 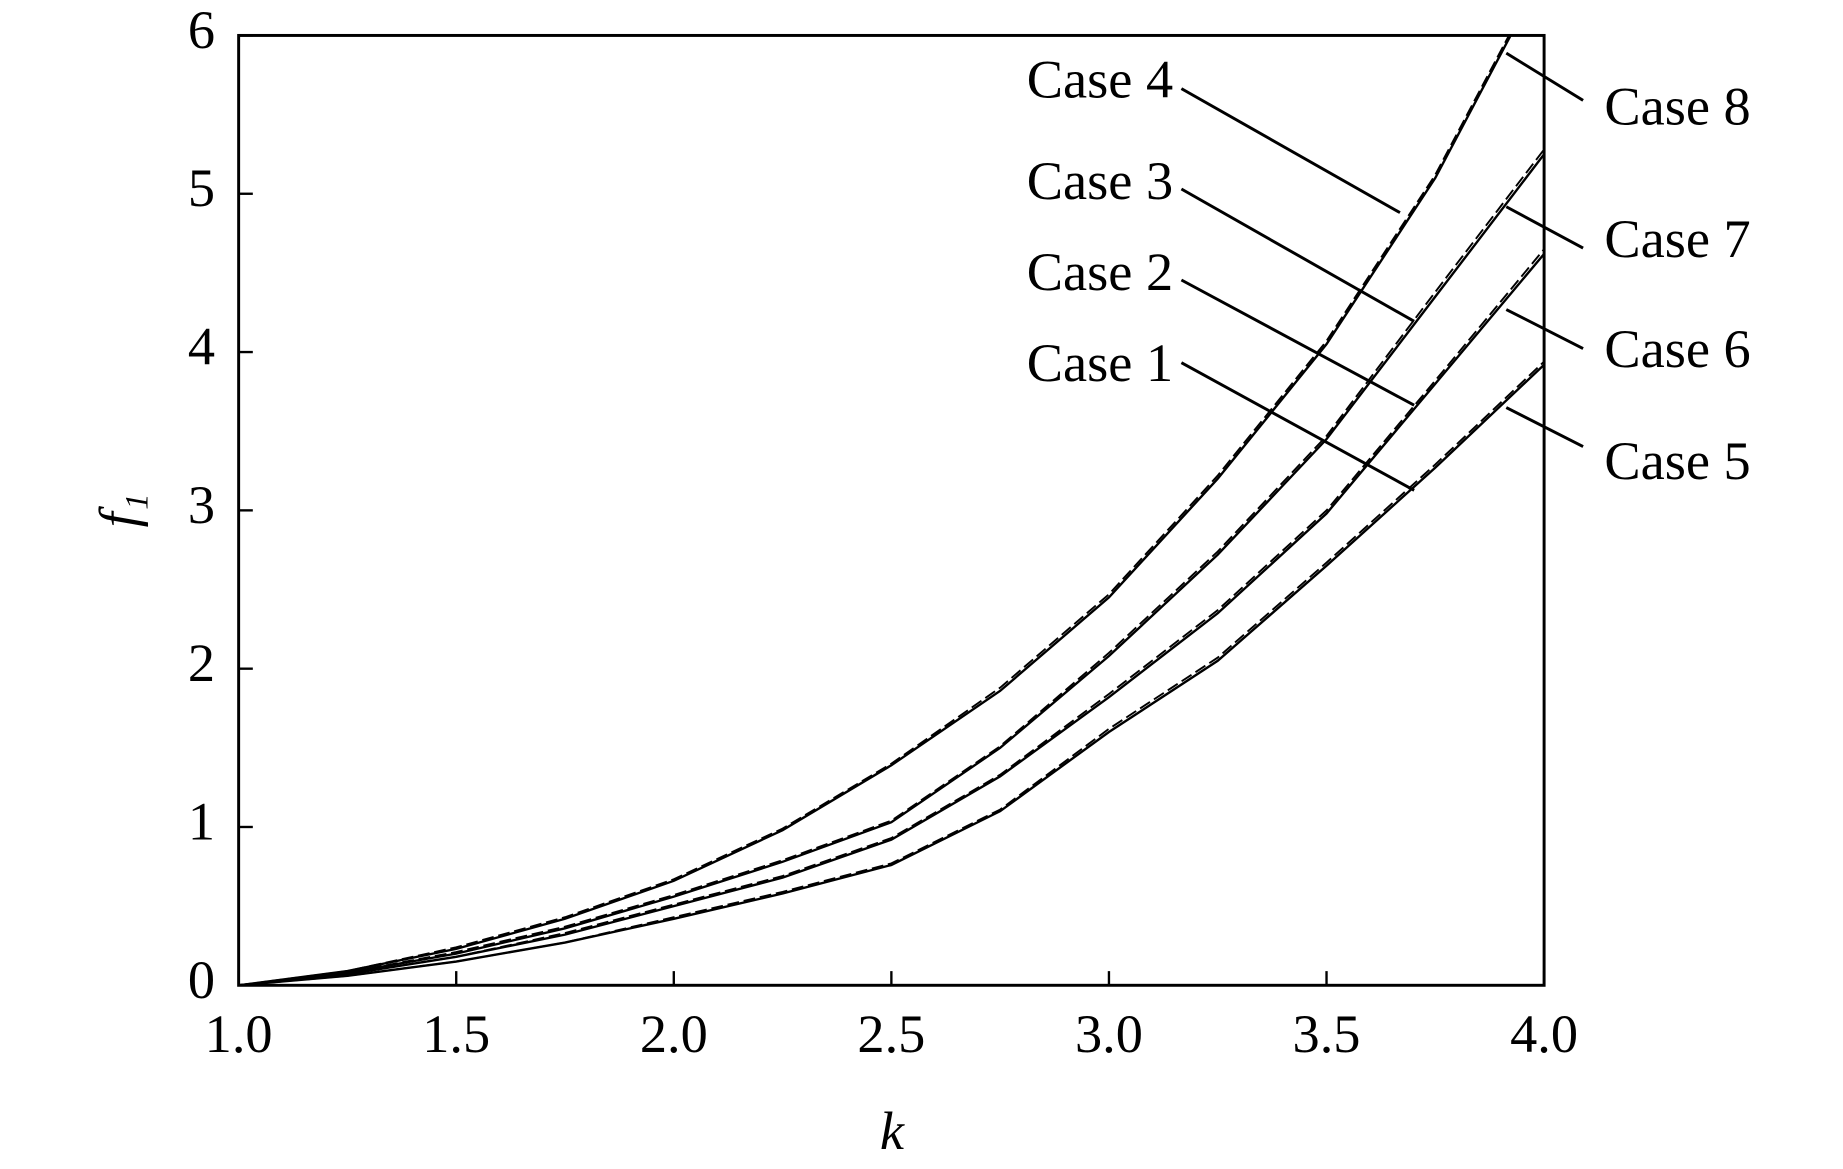 What do you see at coordinates (1544, 1034) in the screenshot?
I see `x-tick-label: 4.0` at bounding box center [1544, 1034].